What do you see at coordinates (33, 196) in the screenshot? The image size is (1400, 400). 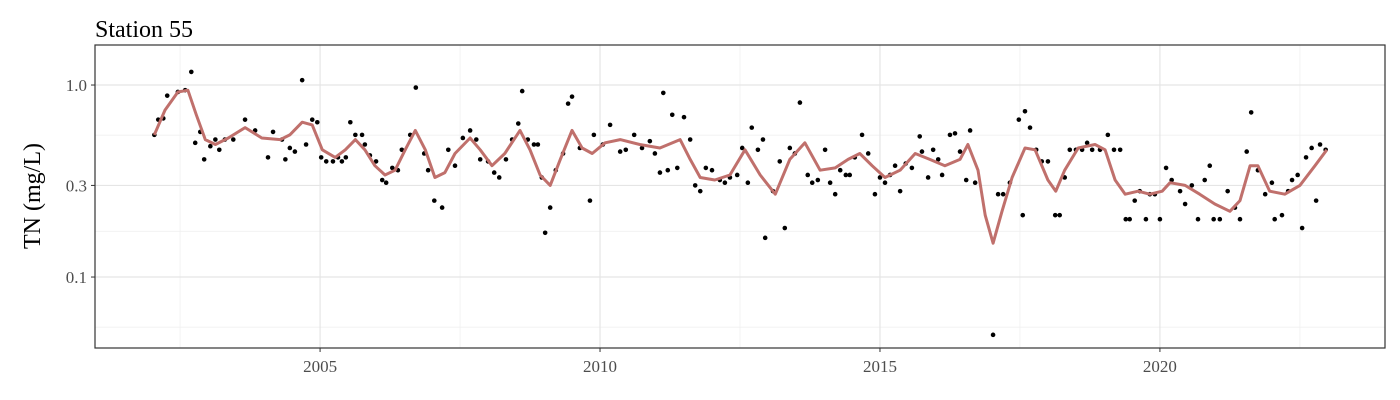 I see `y-axis-label: TN (mg/L)` at bounding box center [33, 196].